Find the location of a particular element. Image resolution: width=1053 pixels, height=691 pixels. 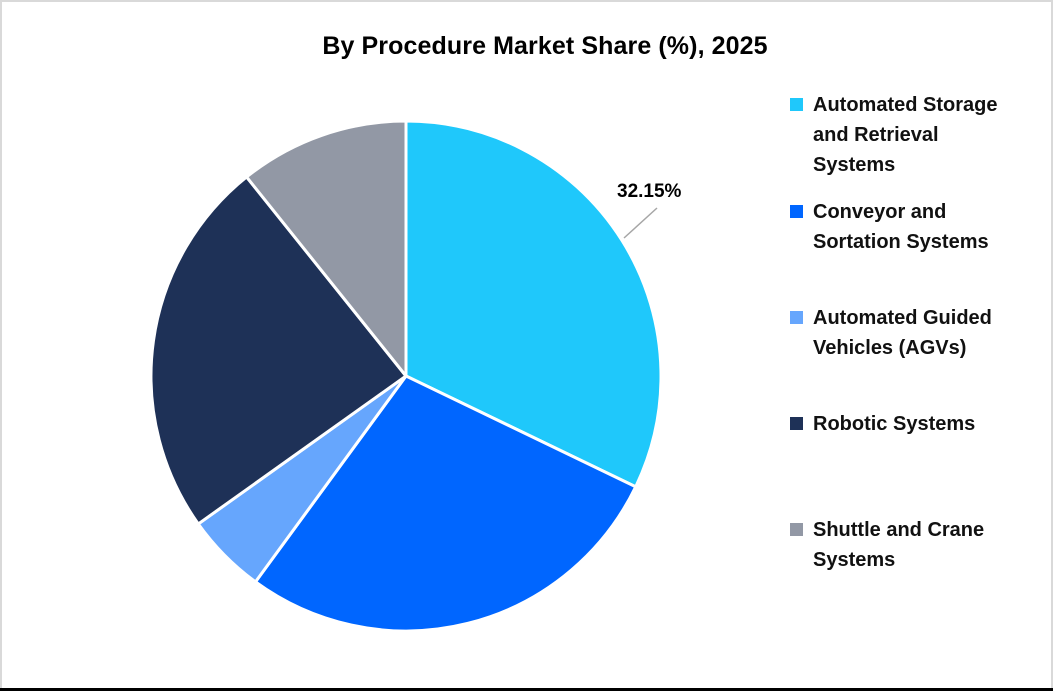

legend-item-conveyor: Conveyor and Sortation Systems is located at coordinates (906, 228).